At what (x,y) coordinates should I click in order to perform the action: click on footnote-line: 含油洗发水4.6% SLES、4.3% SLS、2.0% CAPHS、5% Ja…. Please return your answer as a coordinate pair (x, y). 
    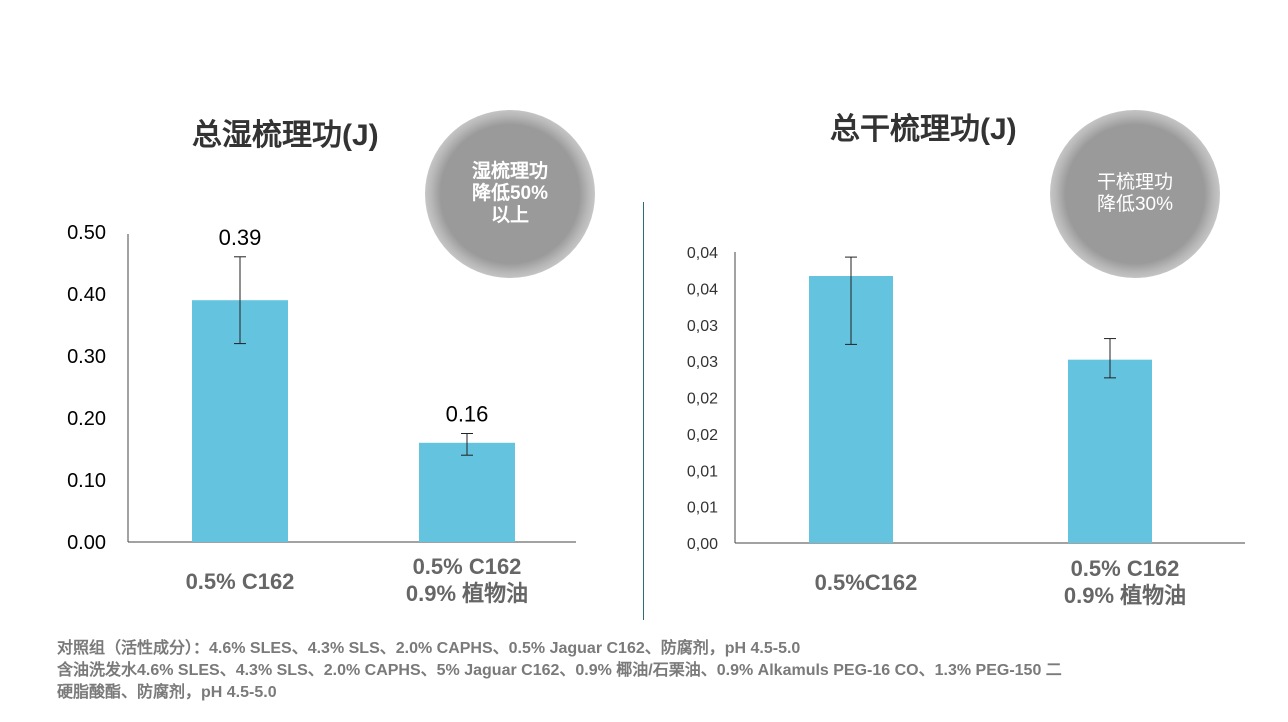
    Looking at the image, I should click on (559, 670).